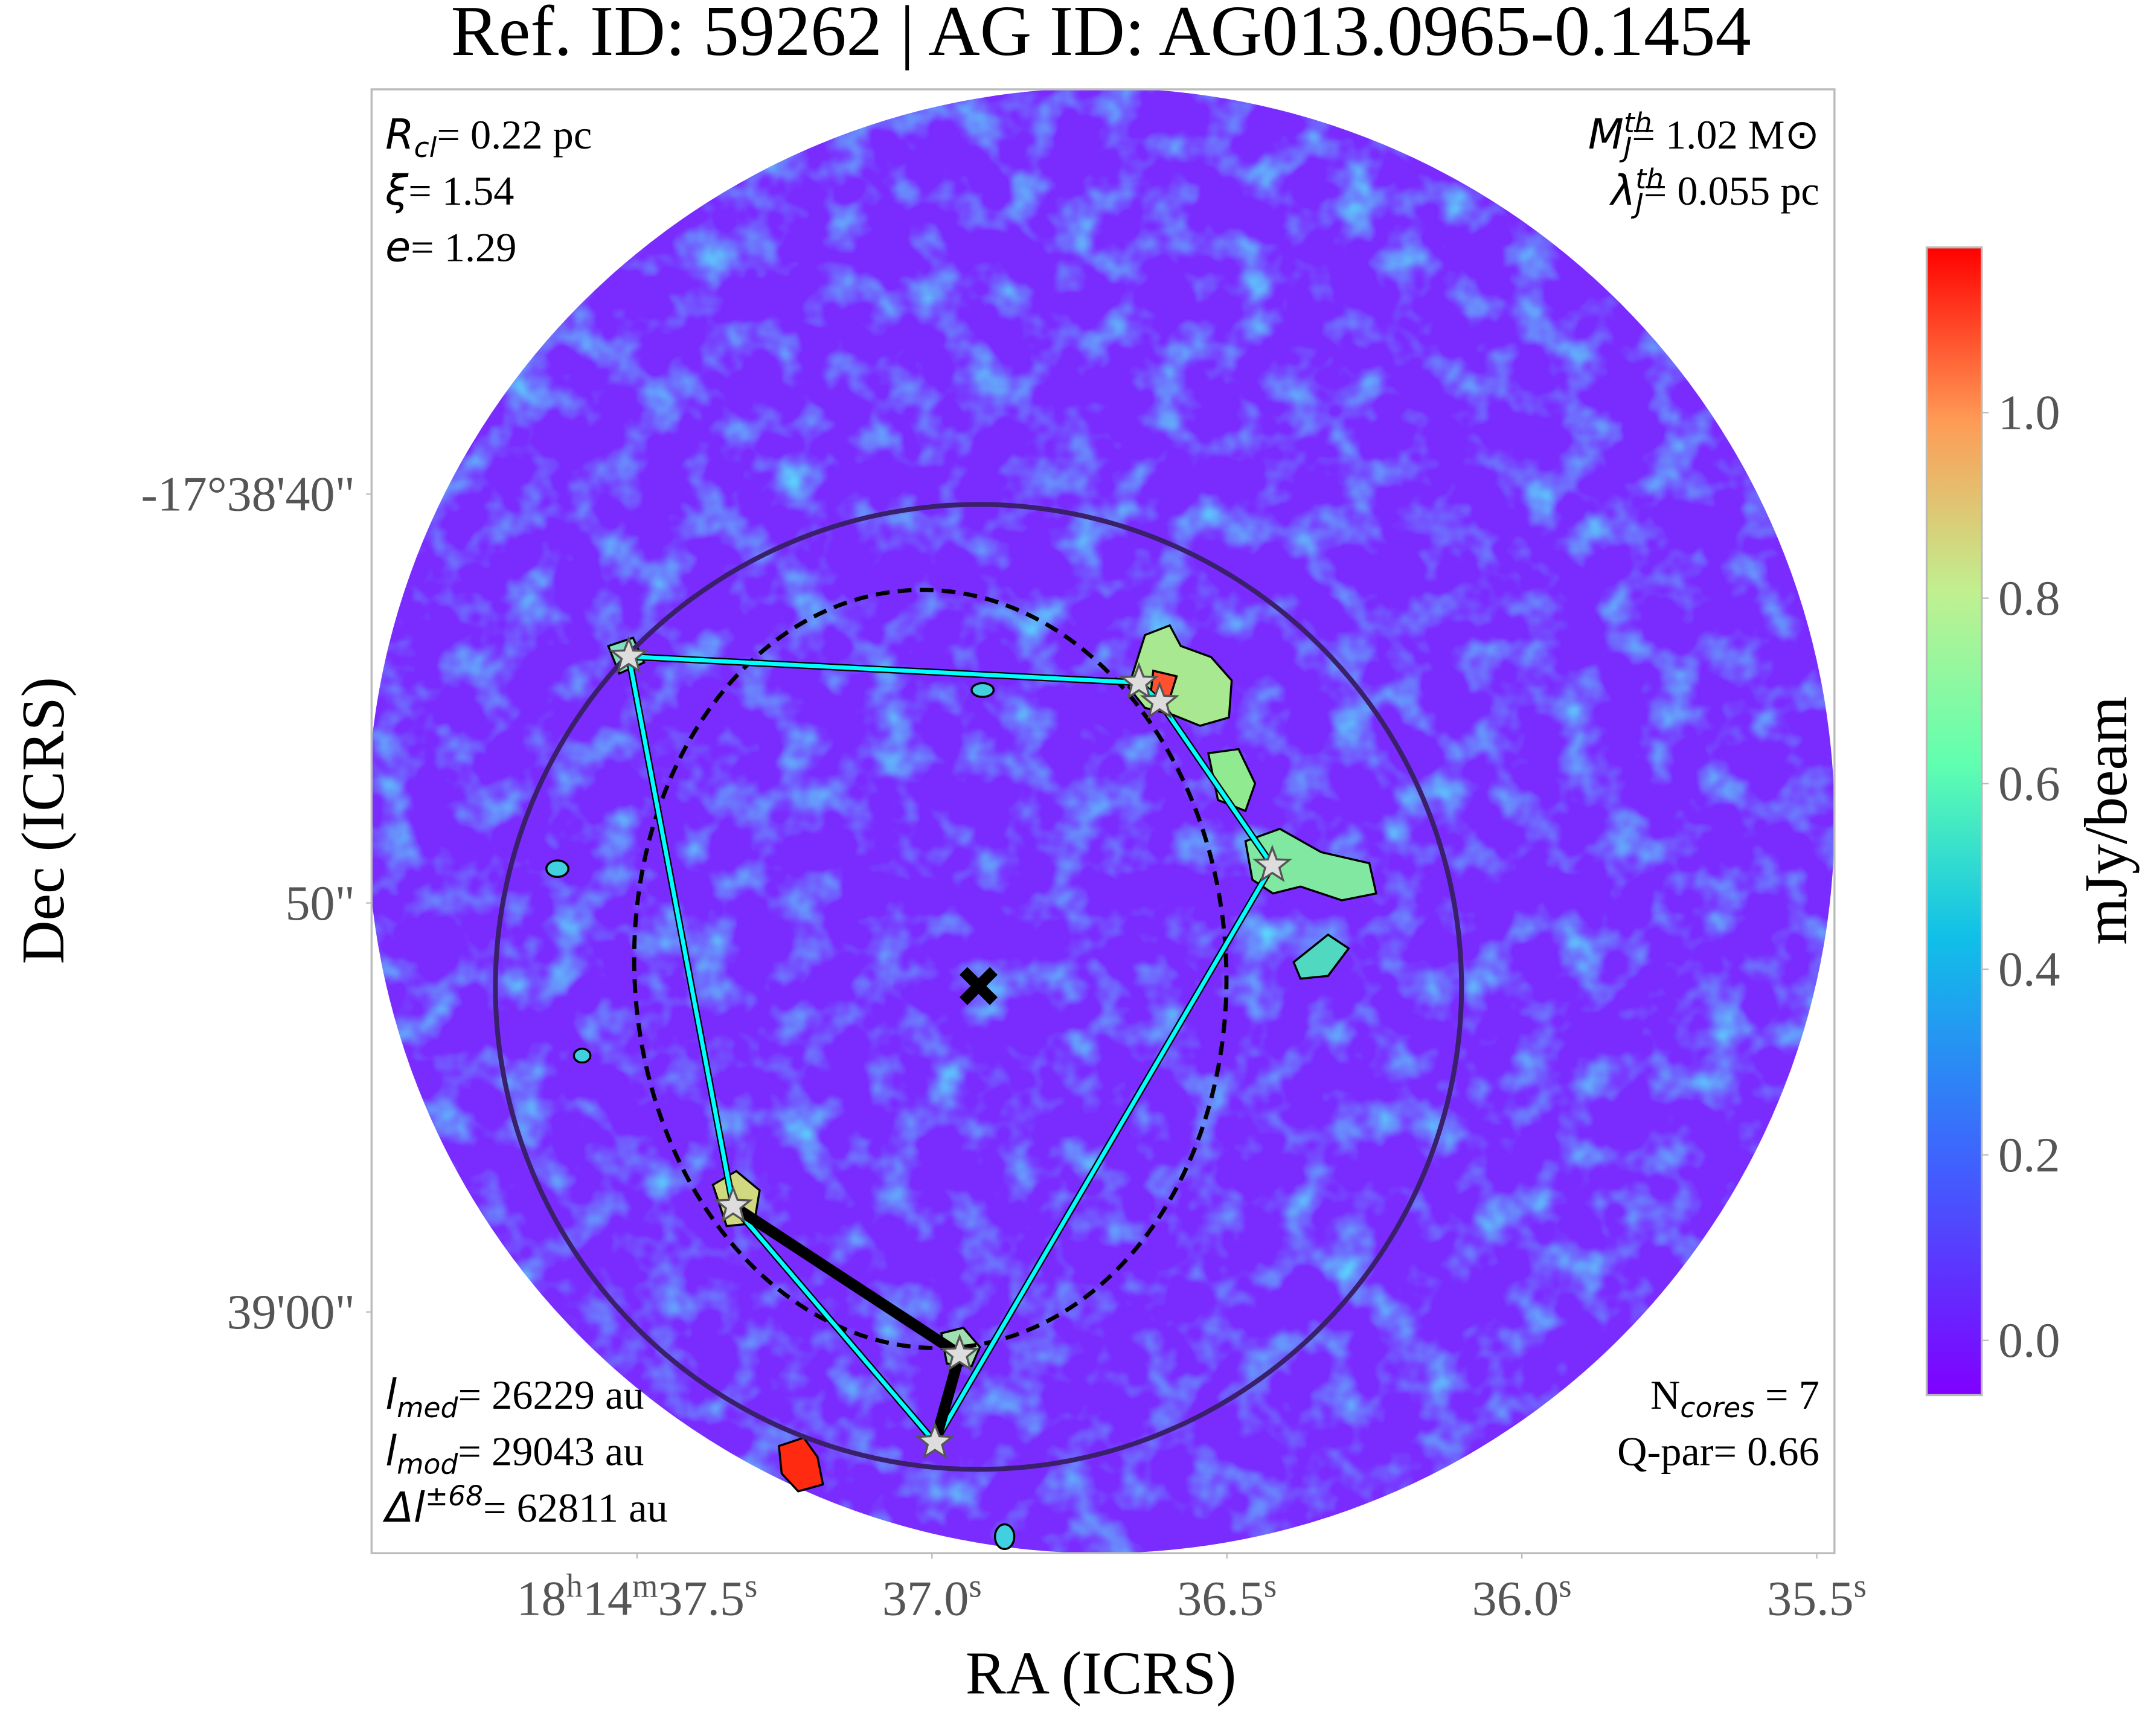 Image resolution: width=2151 pixels, height=1736 pixels. I want to click on annotation: lmod= 29043 au, so click(514, 1454).